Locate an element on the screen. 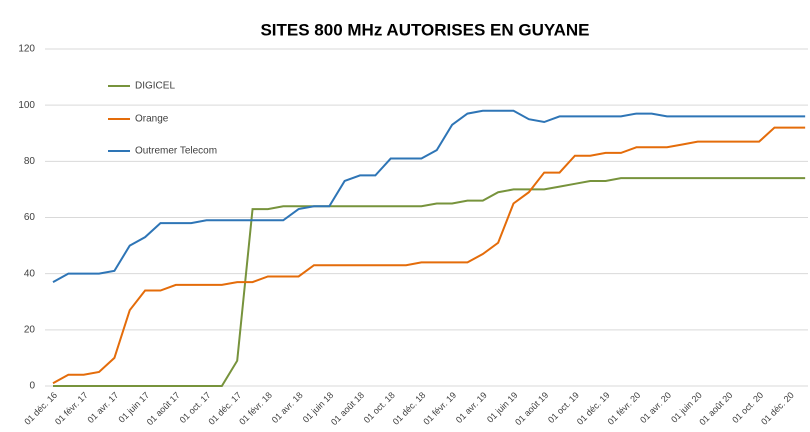 This screenshot has height=432, width=810. x-tick-label: 01 août 17 is located at coordinates (163, 408).